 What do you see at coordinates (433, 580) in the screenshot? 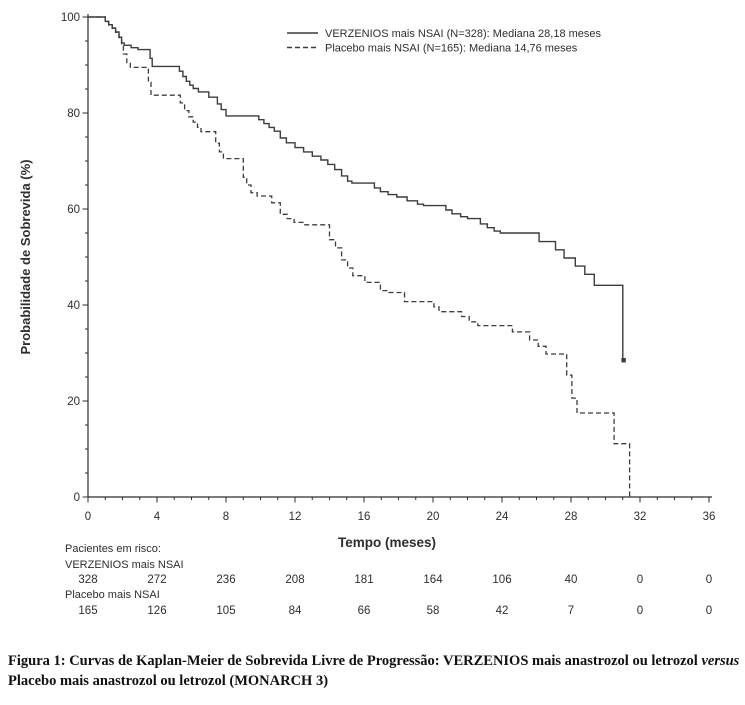
I see `at-risk-value: 164` at bounding box center [433, 580].